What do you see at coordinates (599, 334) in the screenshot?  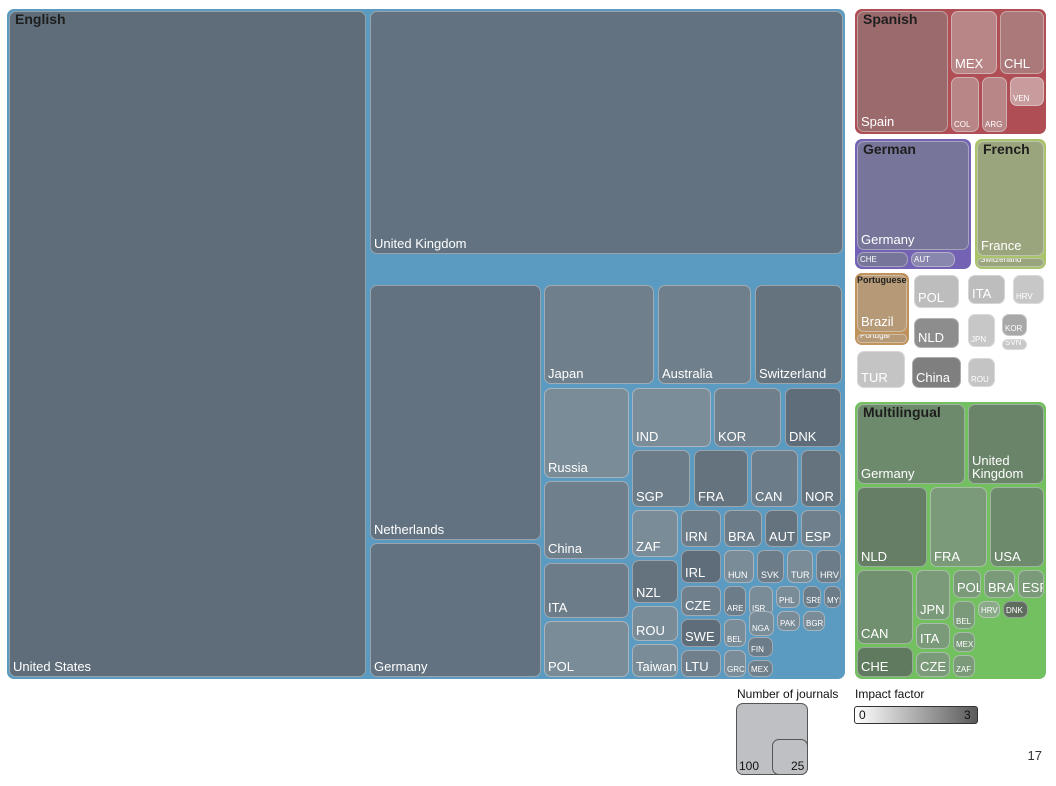 I see `treemap-cell-english-japan: Japan` at bounding box center [599, 334].